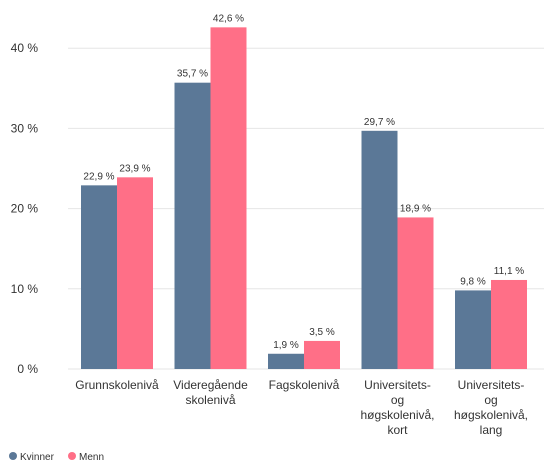  Describe the element at coordinates (13, 456) in the screenshot. I see `legend-marker-kvinner` at that location.